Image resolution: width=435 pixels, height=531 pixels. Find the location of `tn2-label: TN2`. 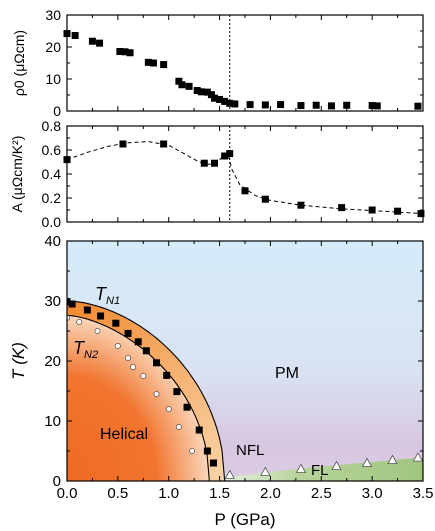

tn2-label: TN2 is located at coordinates (85, 349).